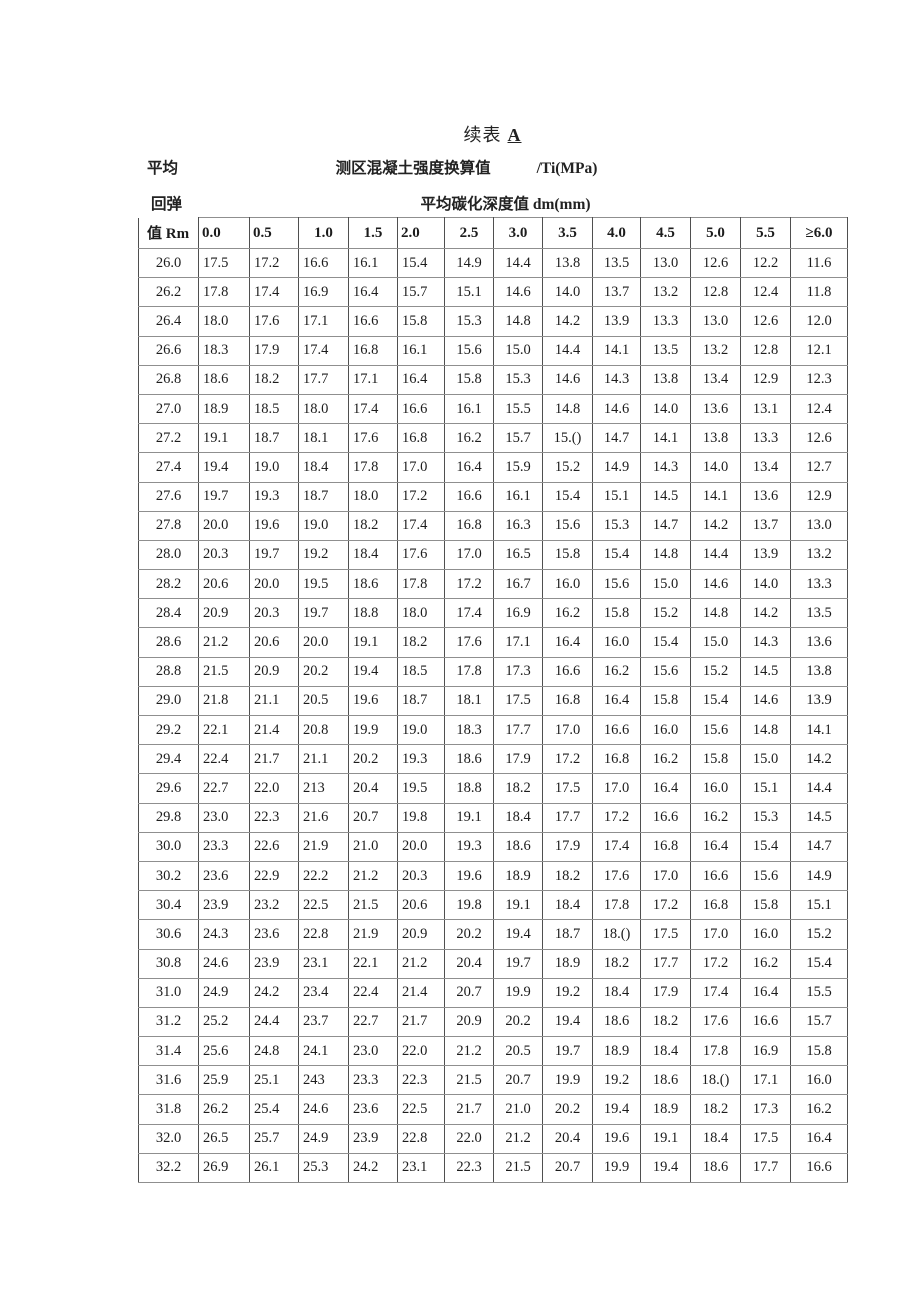  Describe the element at coordinates (469, 905) in the screenshot. I see `strength-value-cell: 19.8` at that location.